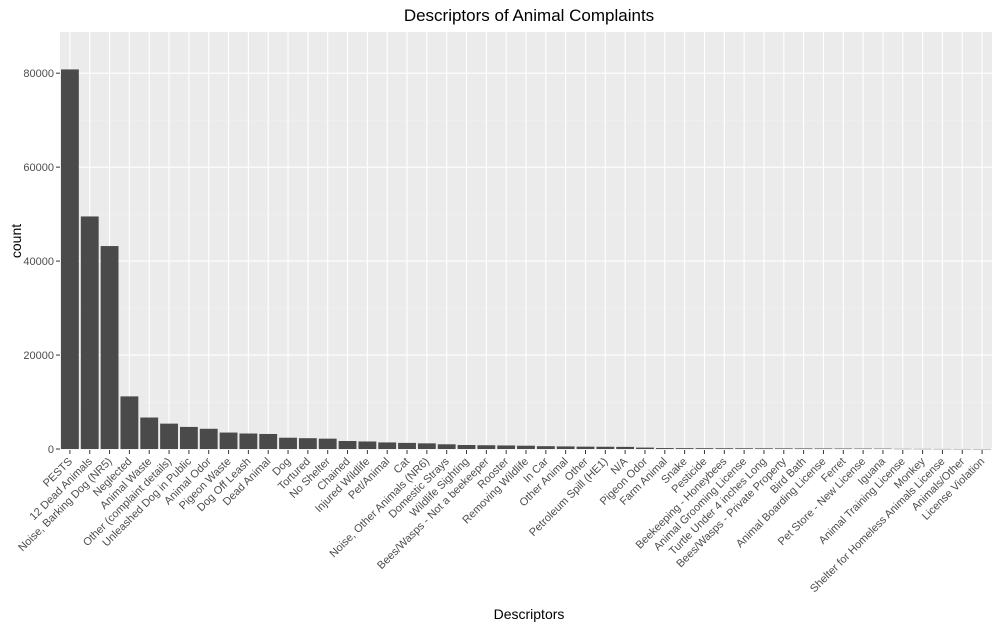 This screenshot has height=629, width=1000. I want to click on y-axis-title: count, so click(16, 241).